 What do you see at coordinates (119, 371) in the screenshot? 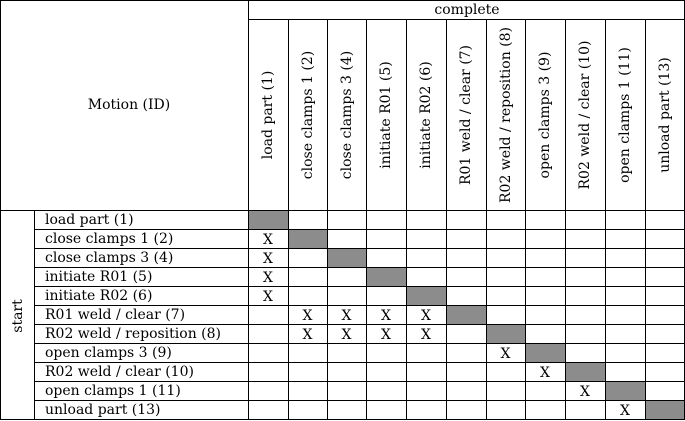
I see `row-header: R02 weld / clear (10)` at bounding box center [119, 371].